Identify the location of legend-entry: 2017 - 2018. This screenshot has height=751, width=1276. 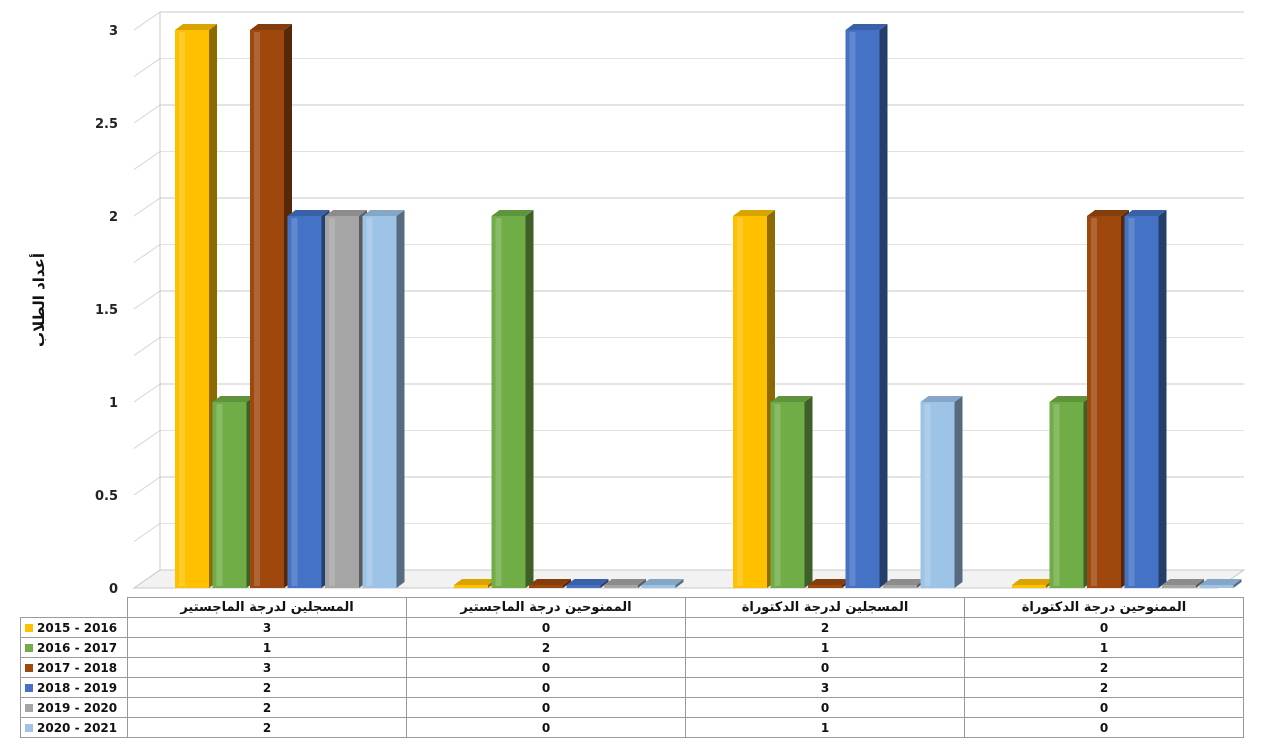
(74, 667).